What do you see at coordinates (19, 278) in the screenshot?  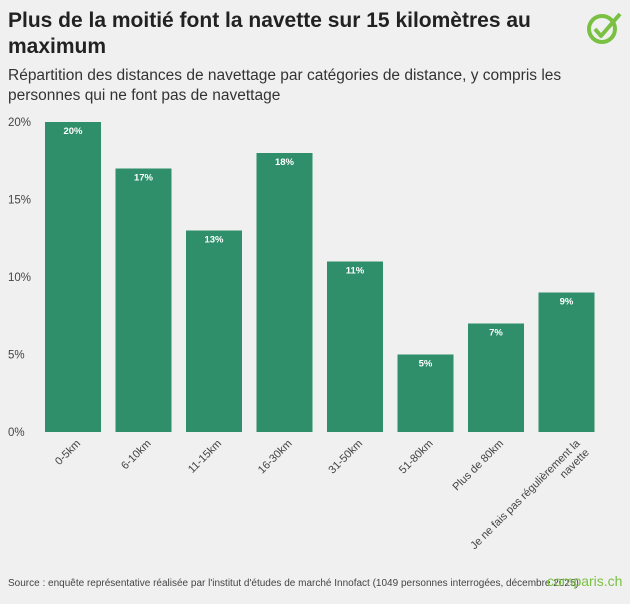 I see `y-tick-label: 10%` at bounding box center [19, 278].